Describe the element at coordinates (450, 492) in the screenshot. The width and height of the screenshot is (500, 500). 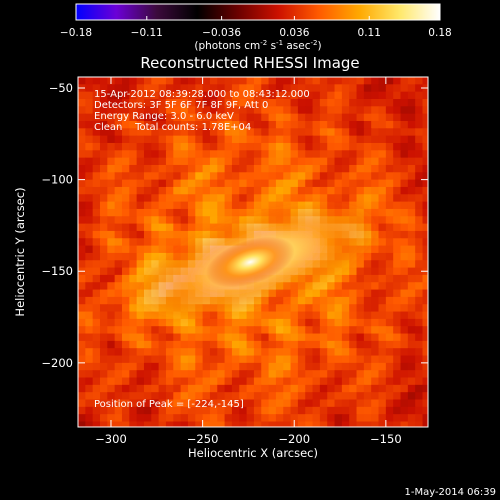
I see `footer-date: 1-May-2014 06:39` at that location.